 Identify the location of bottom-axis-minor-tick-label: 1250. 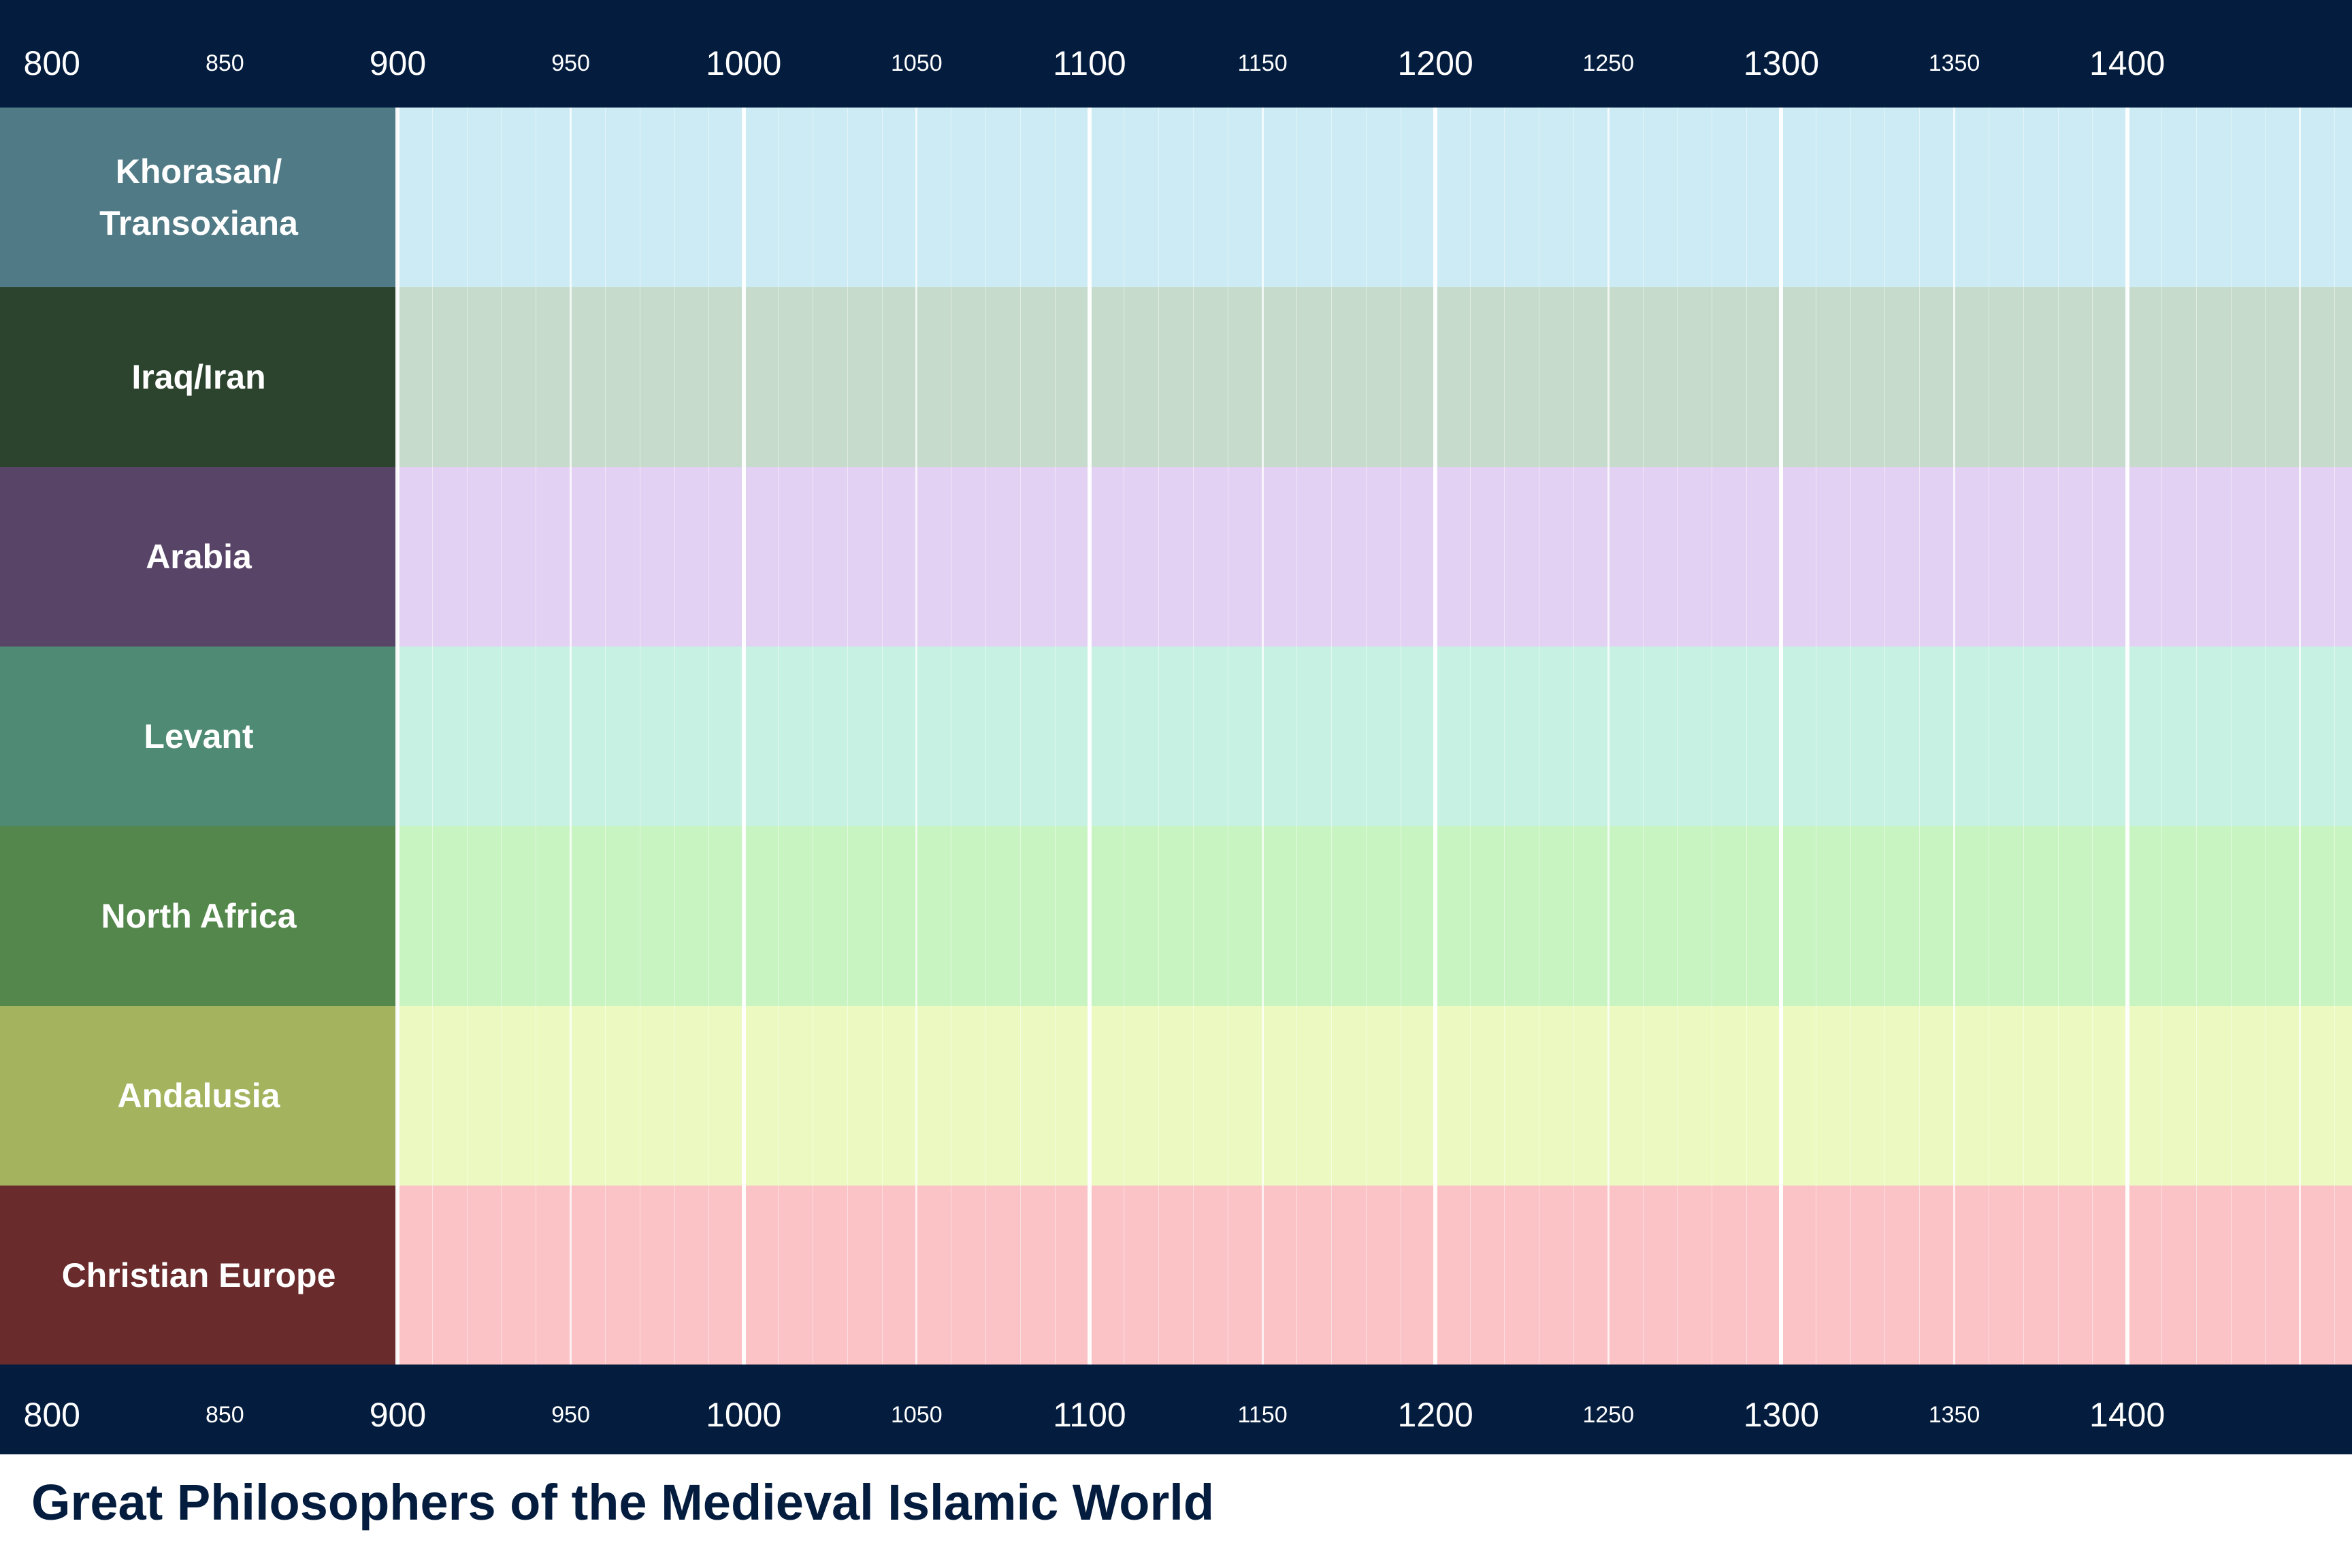
(1609, 1415).